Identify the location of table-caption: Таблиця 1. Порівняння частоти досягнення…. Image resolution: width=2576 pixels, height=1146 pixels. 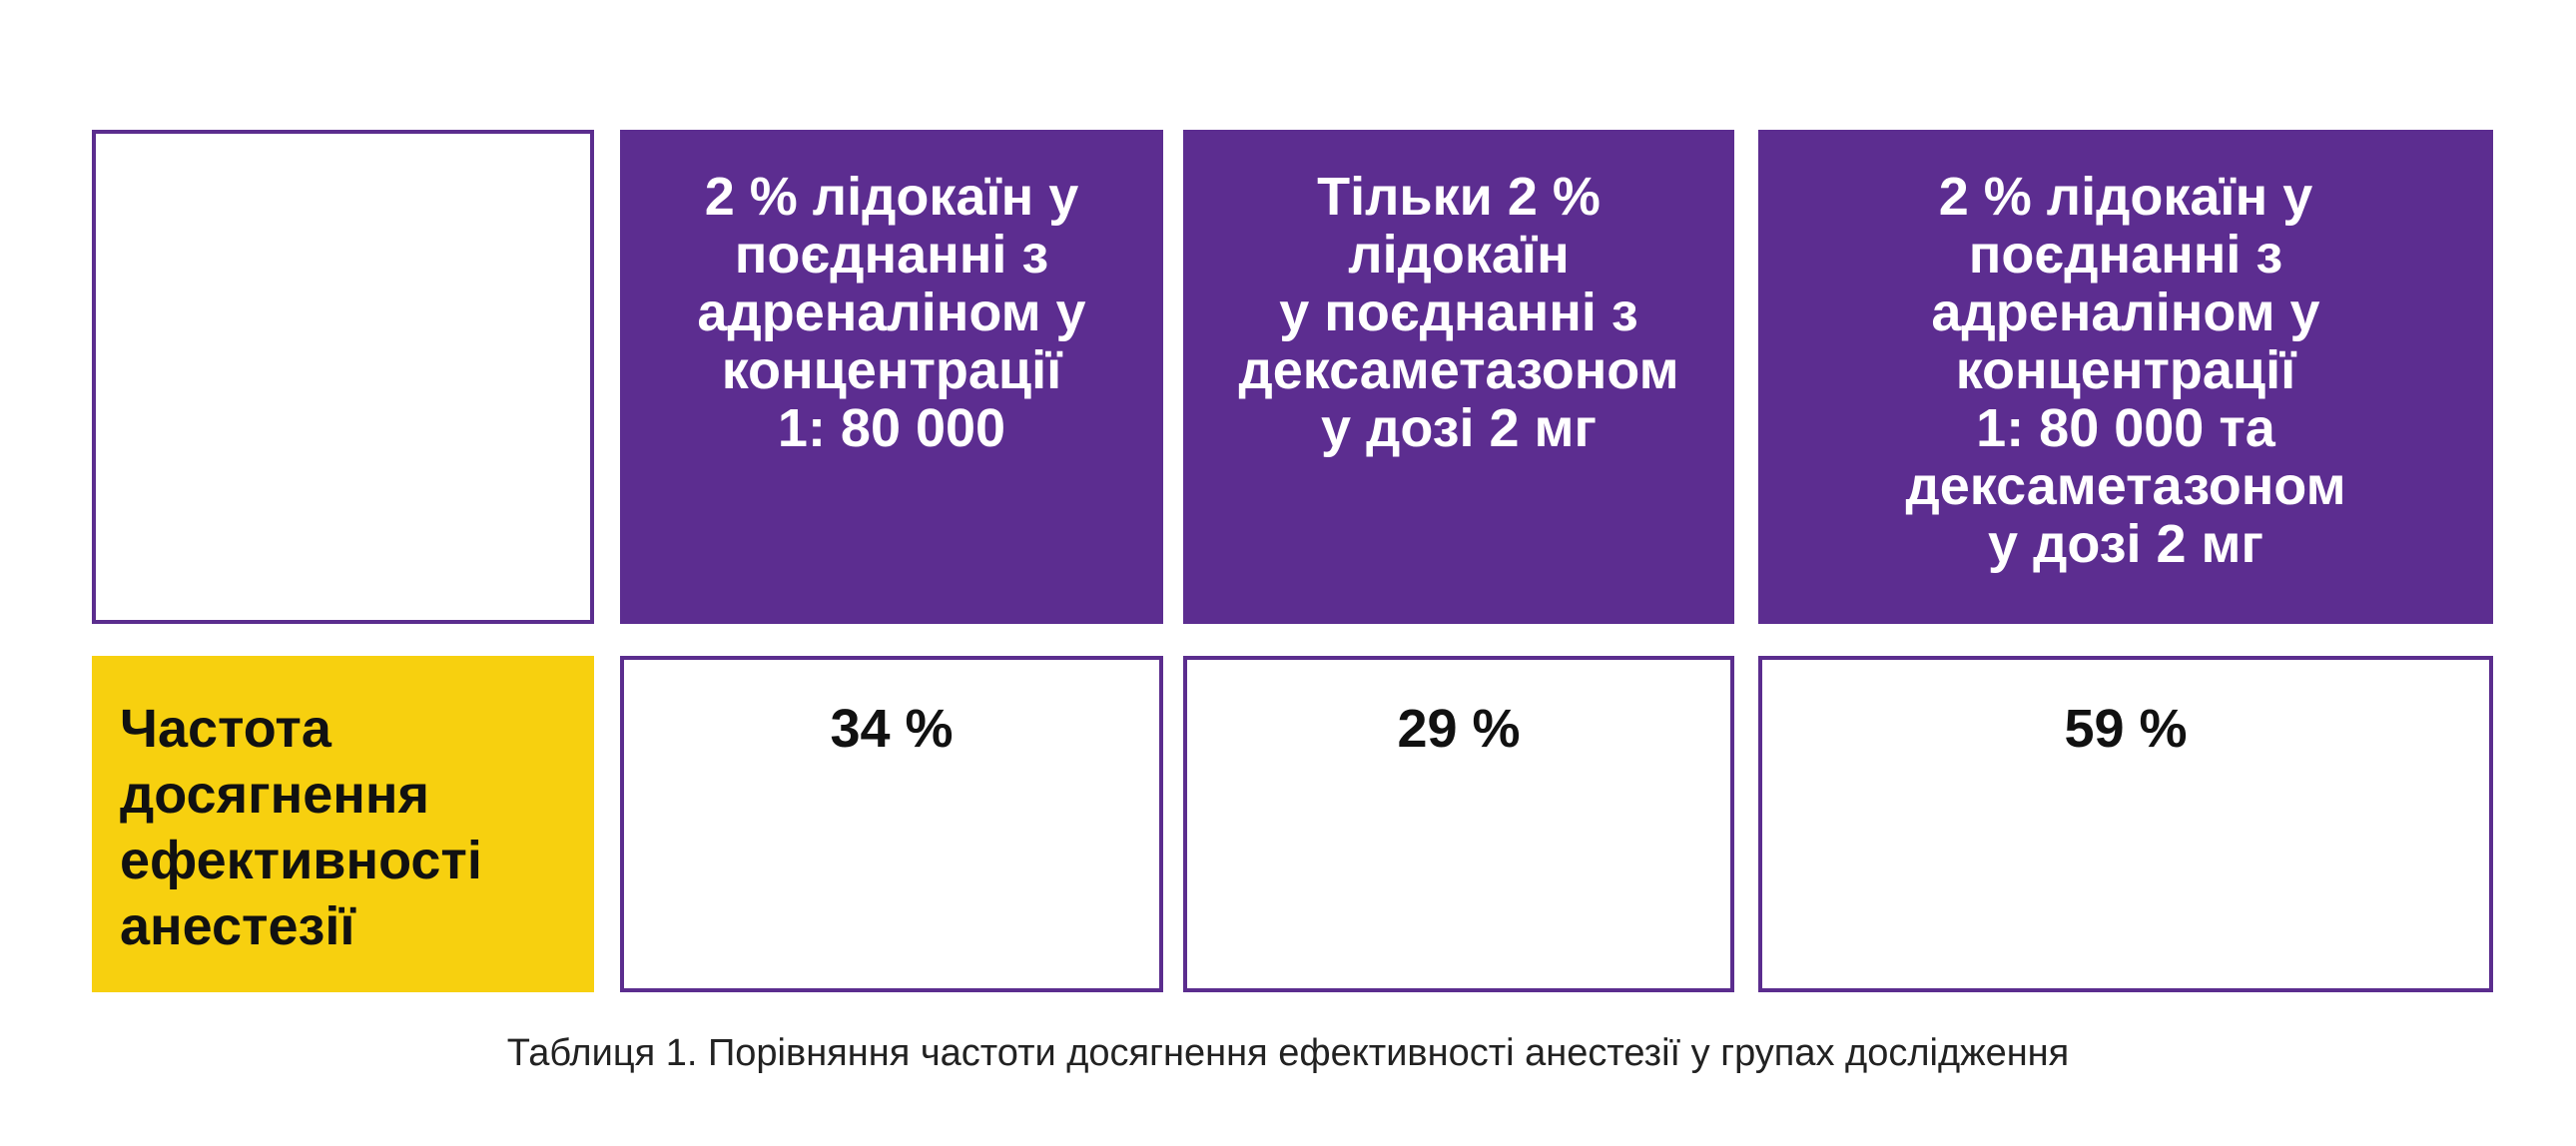
(1288, 1053).